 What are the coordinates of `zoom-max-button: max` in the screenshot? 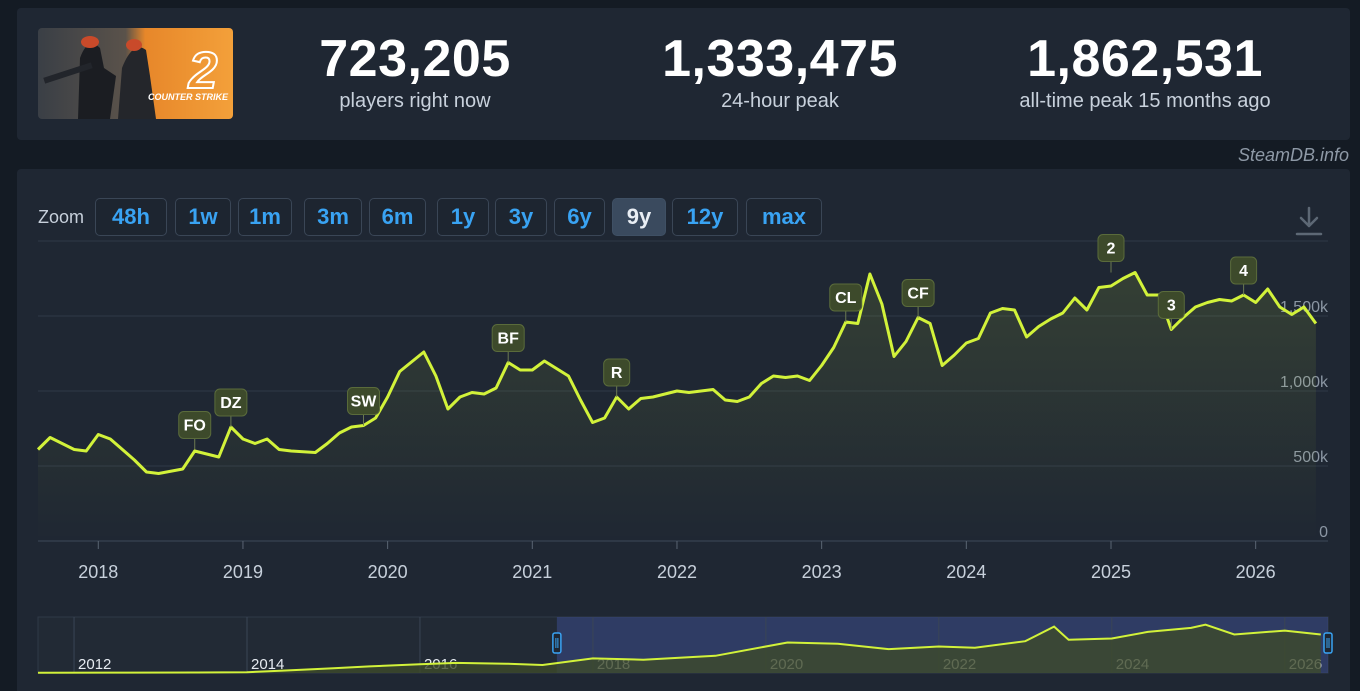 It's located at (784, 217).